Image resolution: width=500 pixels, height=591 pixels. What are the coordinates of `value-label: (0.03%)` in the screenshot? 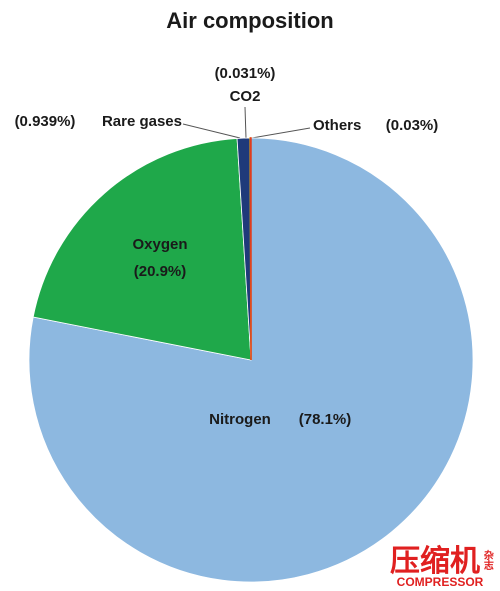 It's located at (412, 125).